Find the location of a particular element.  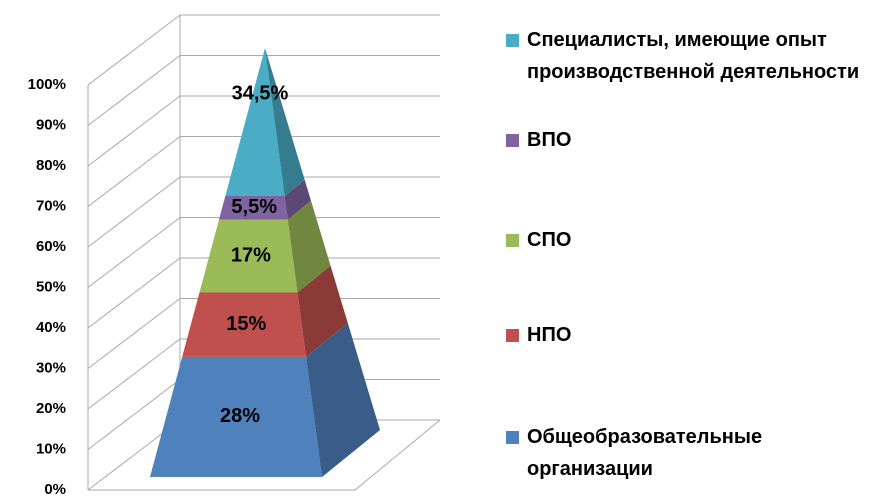

value-label: 34,5% is located at coordinates (260, 93).